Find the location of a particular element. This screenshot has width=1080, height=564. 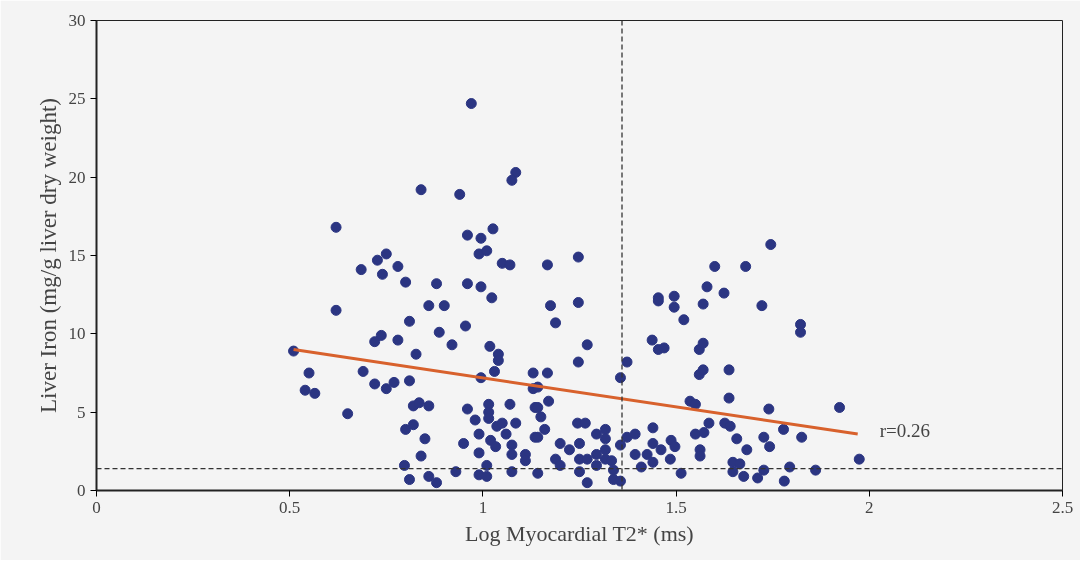

y-tick-label: 0 is located at coordinates (81, 490).